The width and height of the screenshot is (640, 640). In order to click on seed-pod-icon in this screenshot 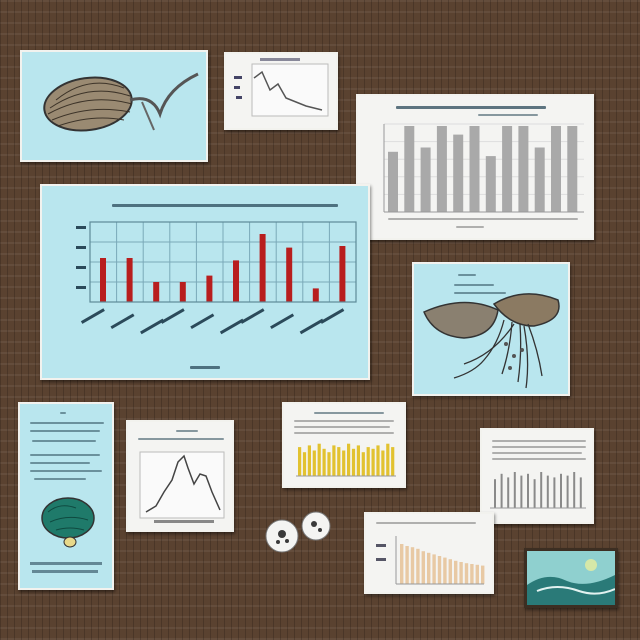, I will do `click(121, 102)`.